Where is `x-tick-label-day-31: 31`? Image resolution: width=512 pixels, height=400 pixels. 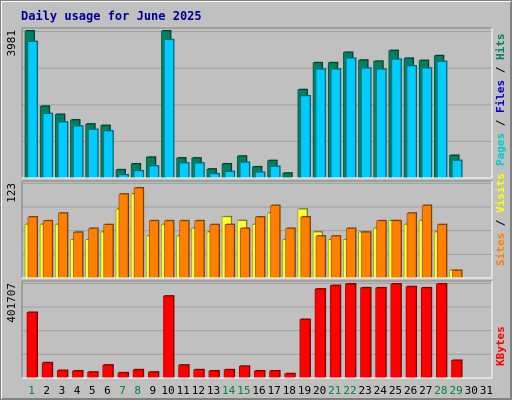 x-tick-label-day-31: 31 is located at coordinates (486, 390).